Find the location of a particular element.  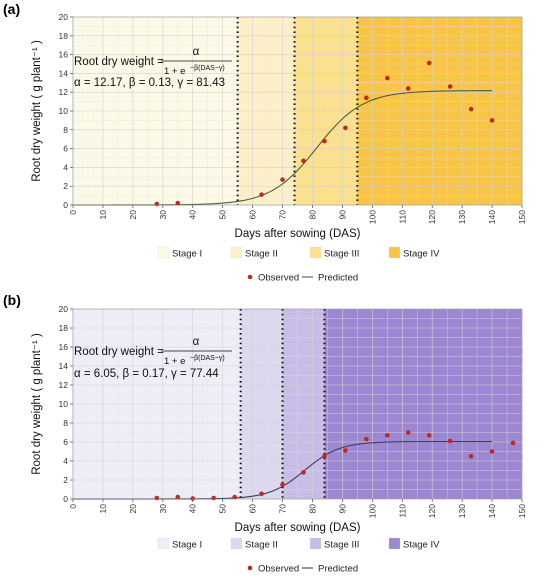

model-parameters: α = 6.05, β = 0.17, γ = 77.44 is located at coordinates (146, 374).